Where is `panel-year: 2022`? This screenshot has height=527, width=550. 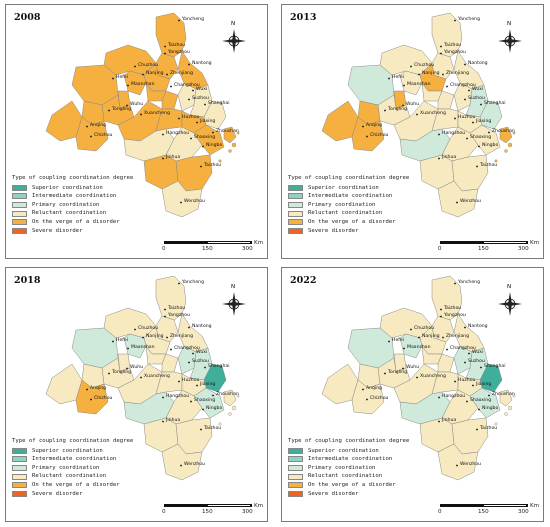 panel-year: 2022 is located at coordinates (303, 280).